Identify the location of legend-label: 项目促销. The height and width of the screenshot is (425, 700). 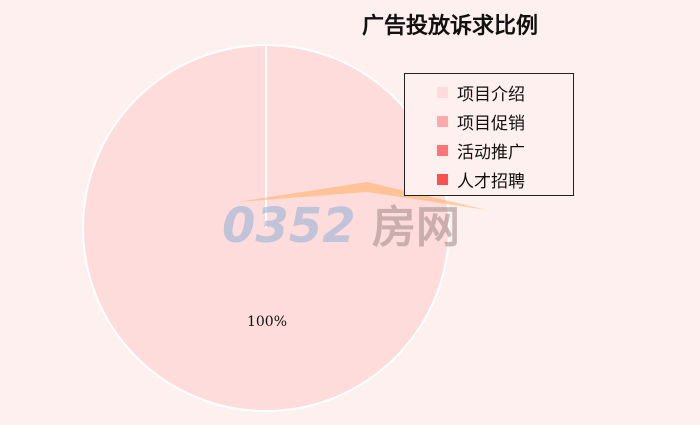
(491, 124).